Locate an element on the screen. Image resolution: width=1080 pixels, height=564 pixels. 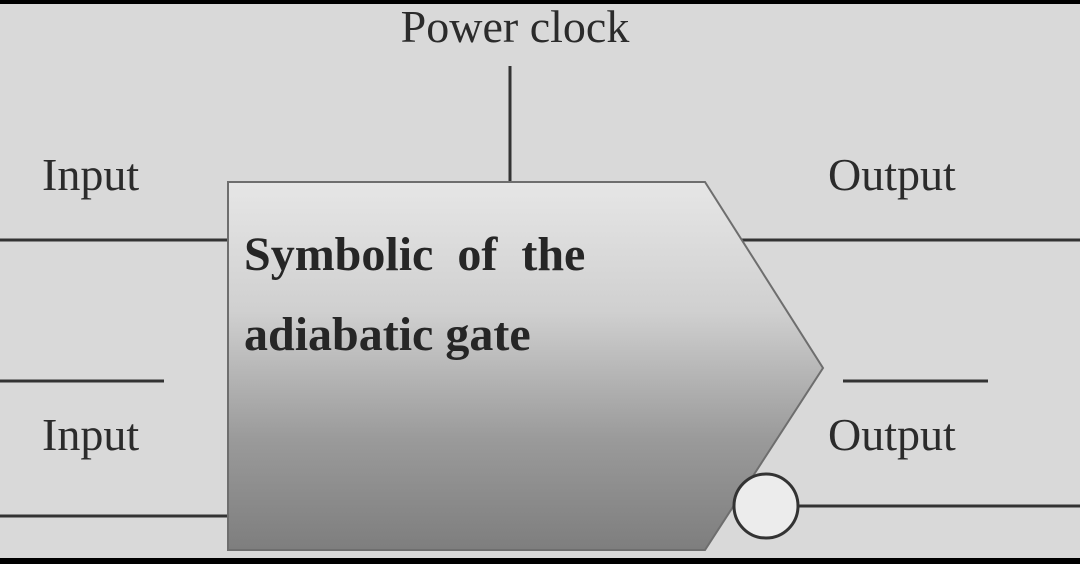
output-label: Output is located at coordinates (892, 174).